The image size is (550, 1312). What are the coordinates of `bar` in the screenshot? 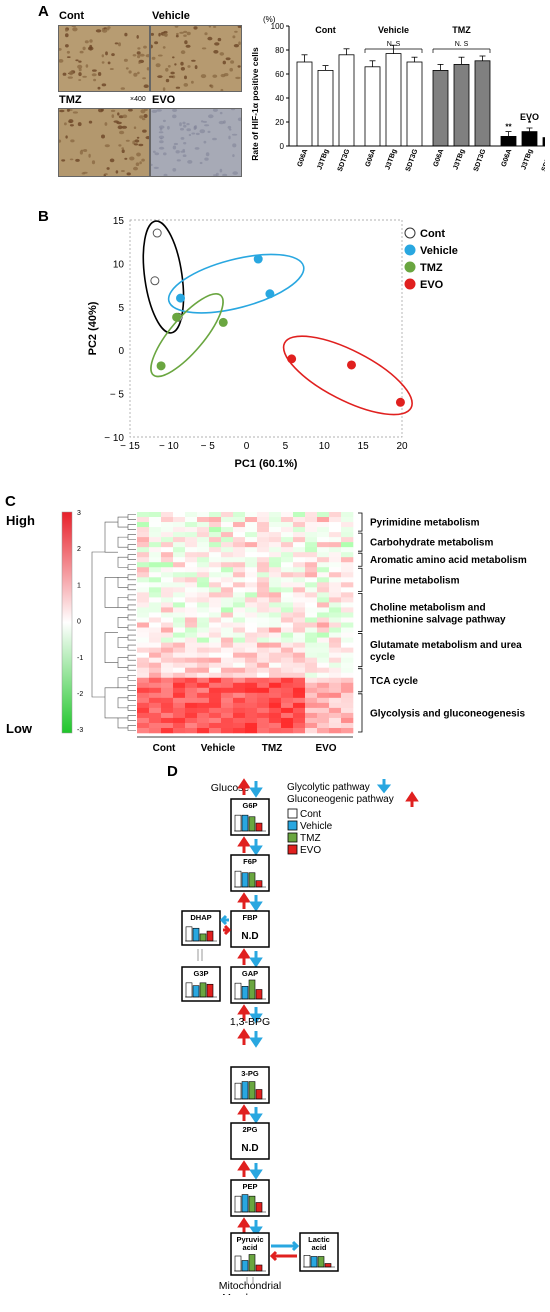 It's located at (482, 103).